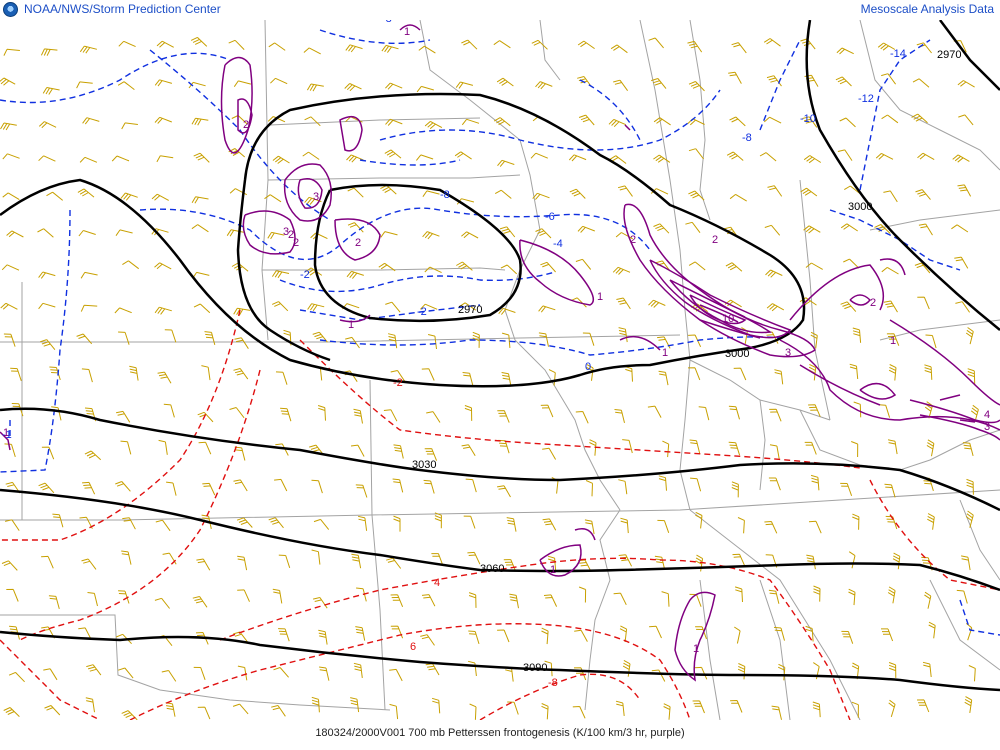 The width and height of the screenshot is (1000, 750). What do you see at coordinates (553, 683) in the screenshot?
I see `temp-label: -8` at bounding box center [553, 683].